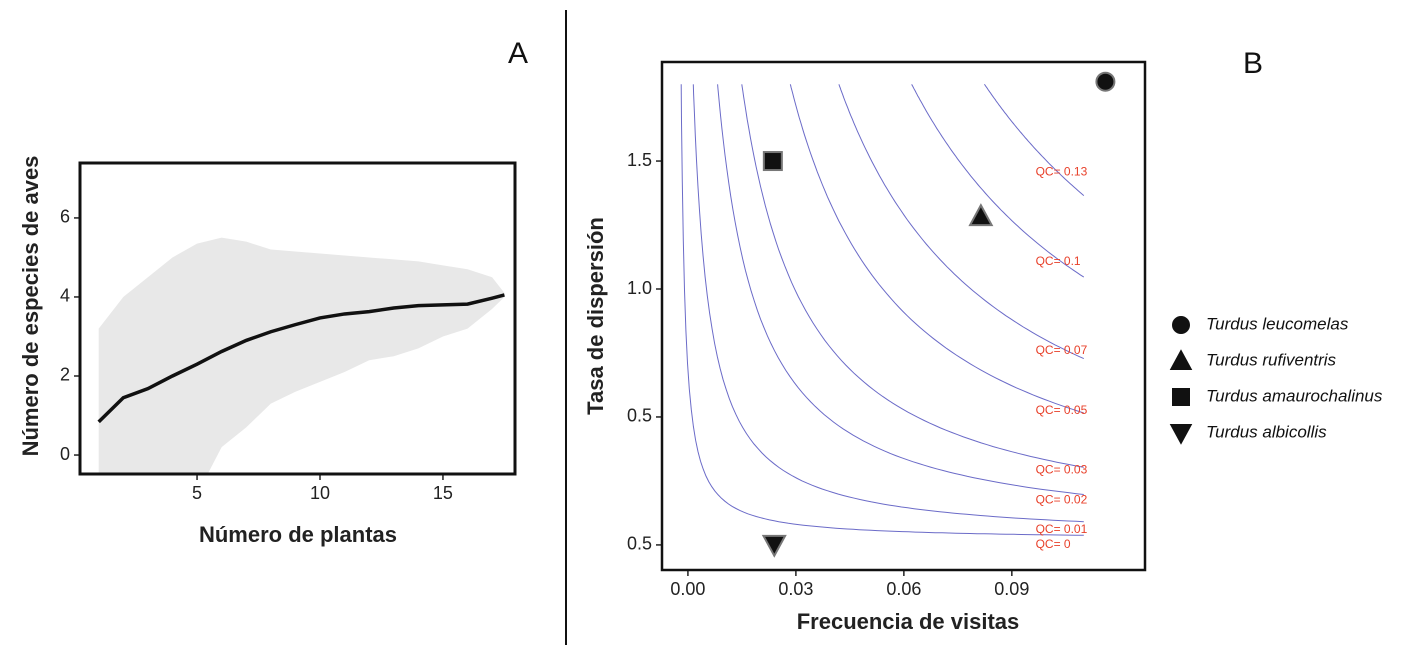  Describe the element at coordinates (795, 589) in the screenshot. I see `x-tick-label: 0.03` at that location.